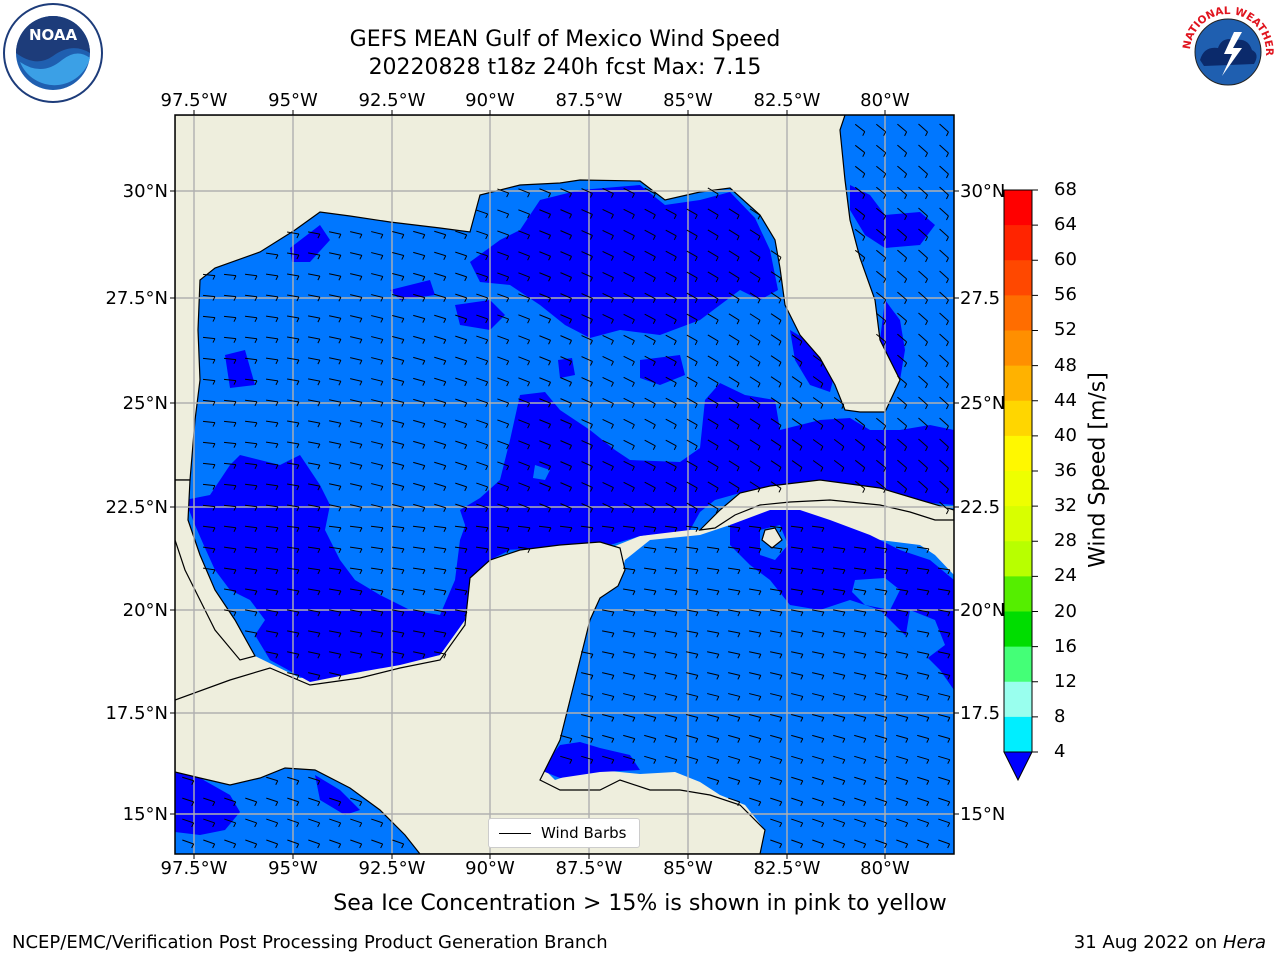 The width and height of the screenshot is (1280, 960). I want to click on footer-date-text: 31 Aug 2022 on, so click(1148, 942).